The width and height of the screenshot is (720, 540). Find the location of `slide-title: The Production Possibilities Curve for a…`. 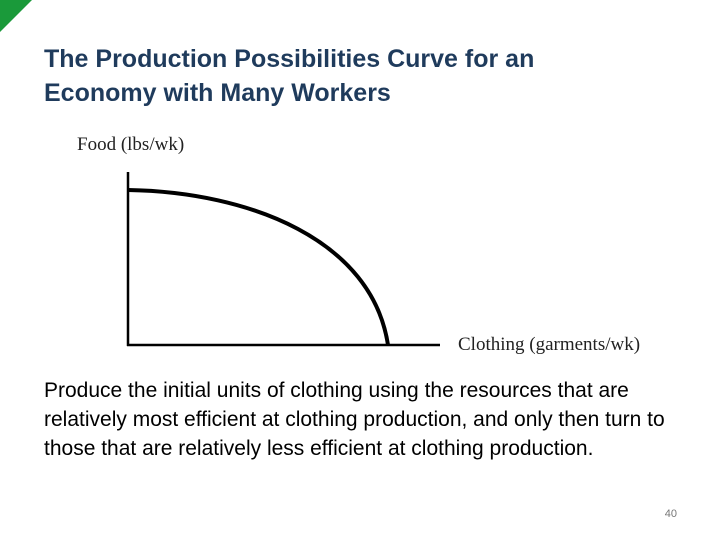

slide-title: The Production Possibilities Curve for a… is located at coordinates (289, 76).